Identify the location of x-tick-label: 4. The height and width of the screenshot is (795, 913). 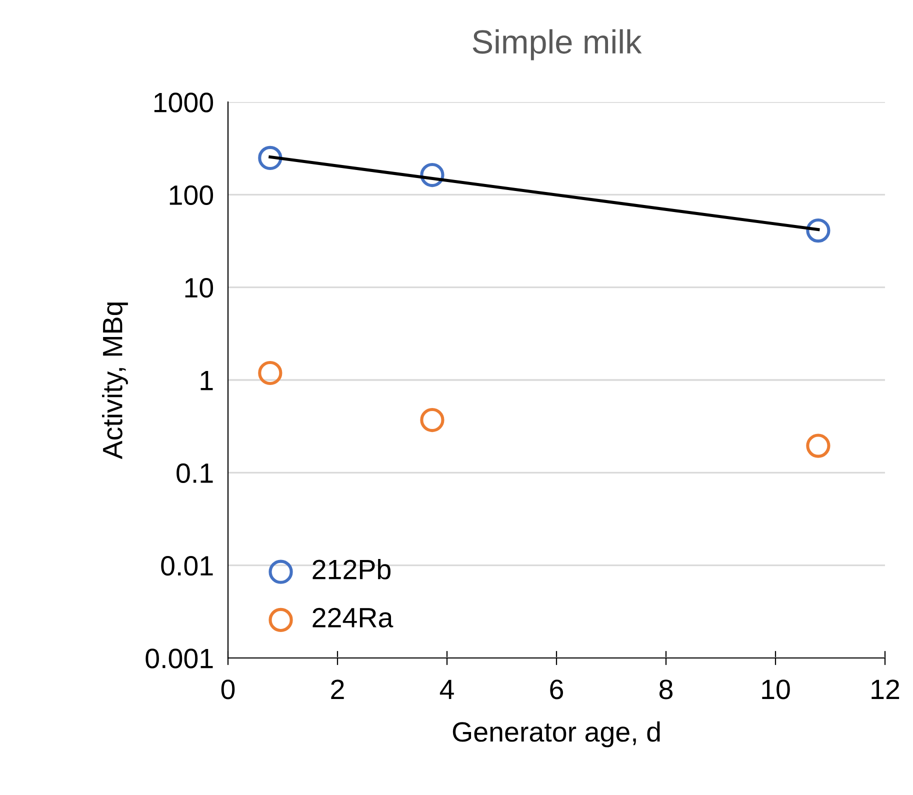
(447, 689).